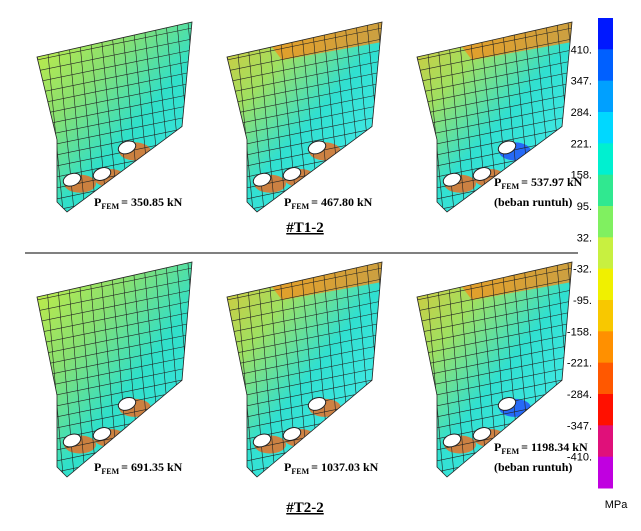  What do you see at coordinates (138, 468) in the screenshot?
I see `load-label: PFEM = 691.35 kN` at bounding box center [138, 468].